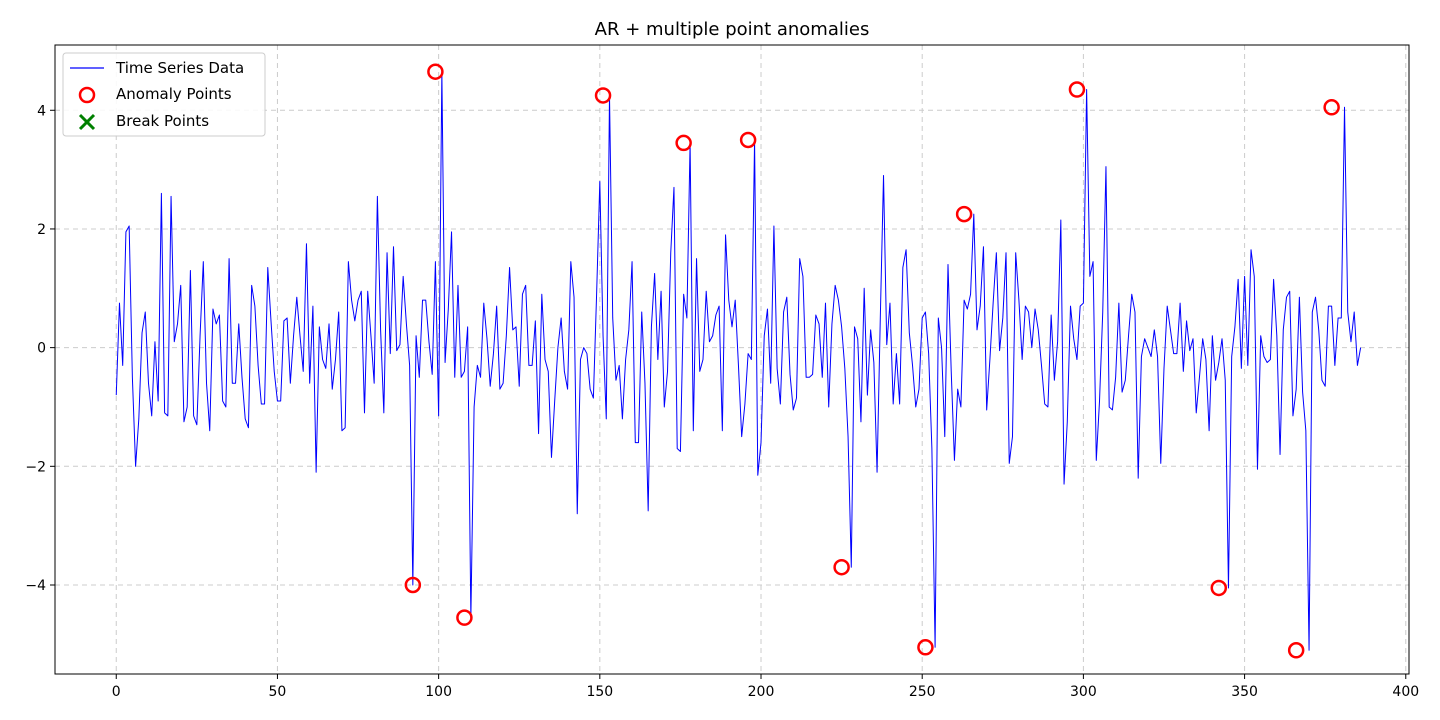 Image resolution: width=1440 pixels, height=720 pixels. I want to click on x-tick-label: 150, so click(599, 692).